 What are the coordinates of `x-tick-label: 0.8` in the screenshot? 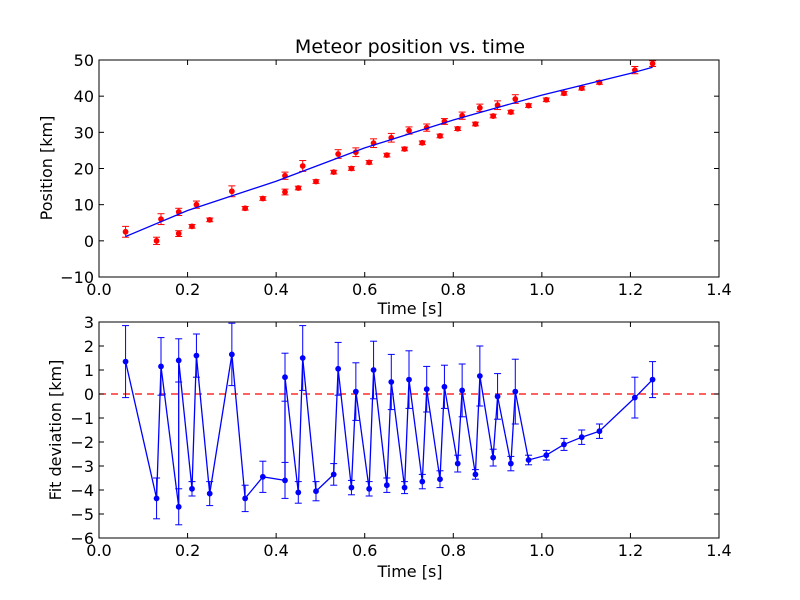 It's located at (453, 550).